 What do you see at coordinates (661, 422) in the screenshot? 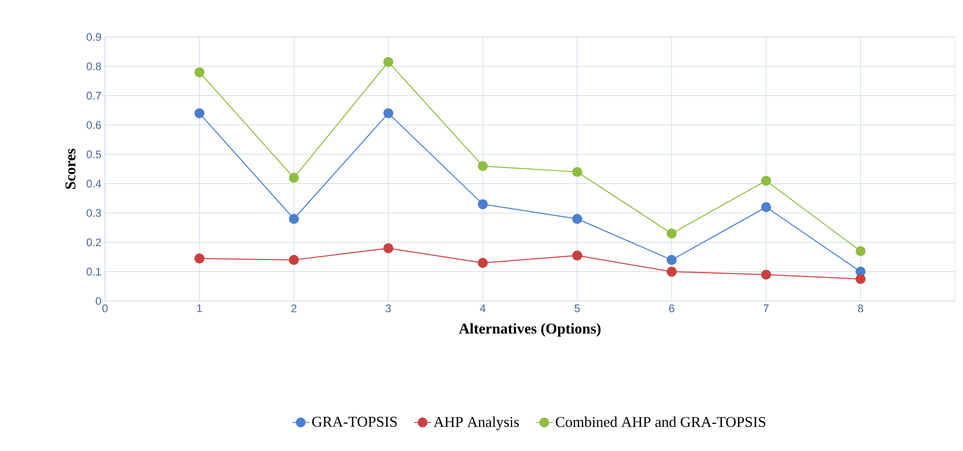
I see `legend-label: Combined AHP and GRA-TOPSIS` at bounding box center [661, 422].